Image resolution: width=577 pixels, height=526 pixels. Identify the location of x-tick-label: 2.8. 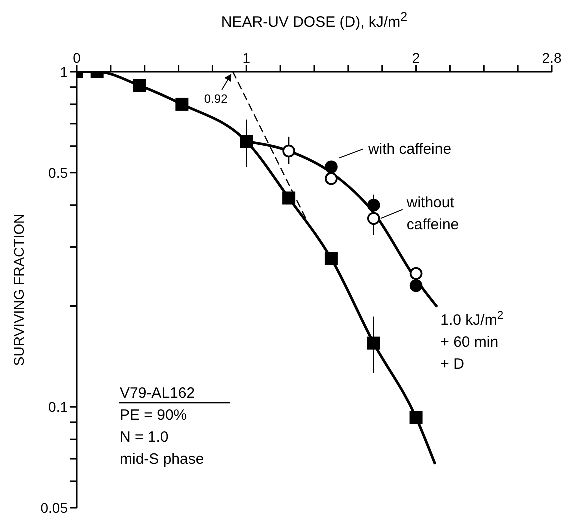
(552, 58).